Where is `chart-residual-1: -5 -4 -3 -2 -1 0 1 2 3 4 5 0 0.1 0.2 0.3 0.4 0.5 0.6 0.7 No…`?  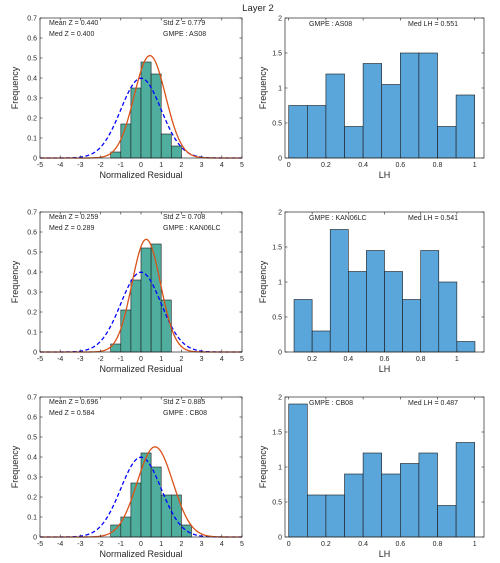 chart-residual-1: -5 -4 -3 -2 -1 0 1 2 3 4 5 0 0.1 0.2 0.3 0.4 0.5 0.6 0.7 No… is located at coordinates (127, 98).